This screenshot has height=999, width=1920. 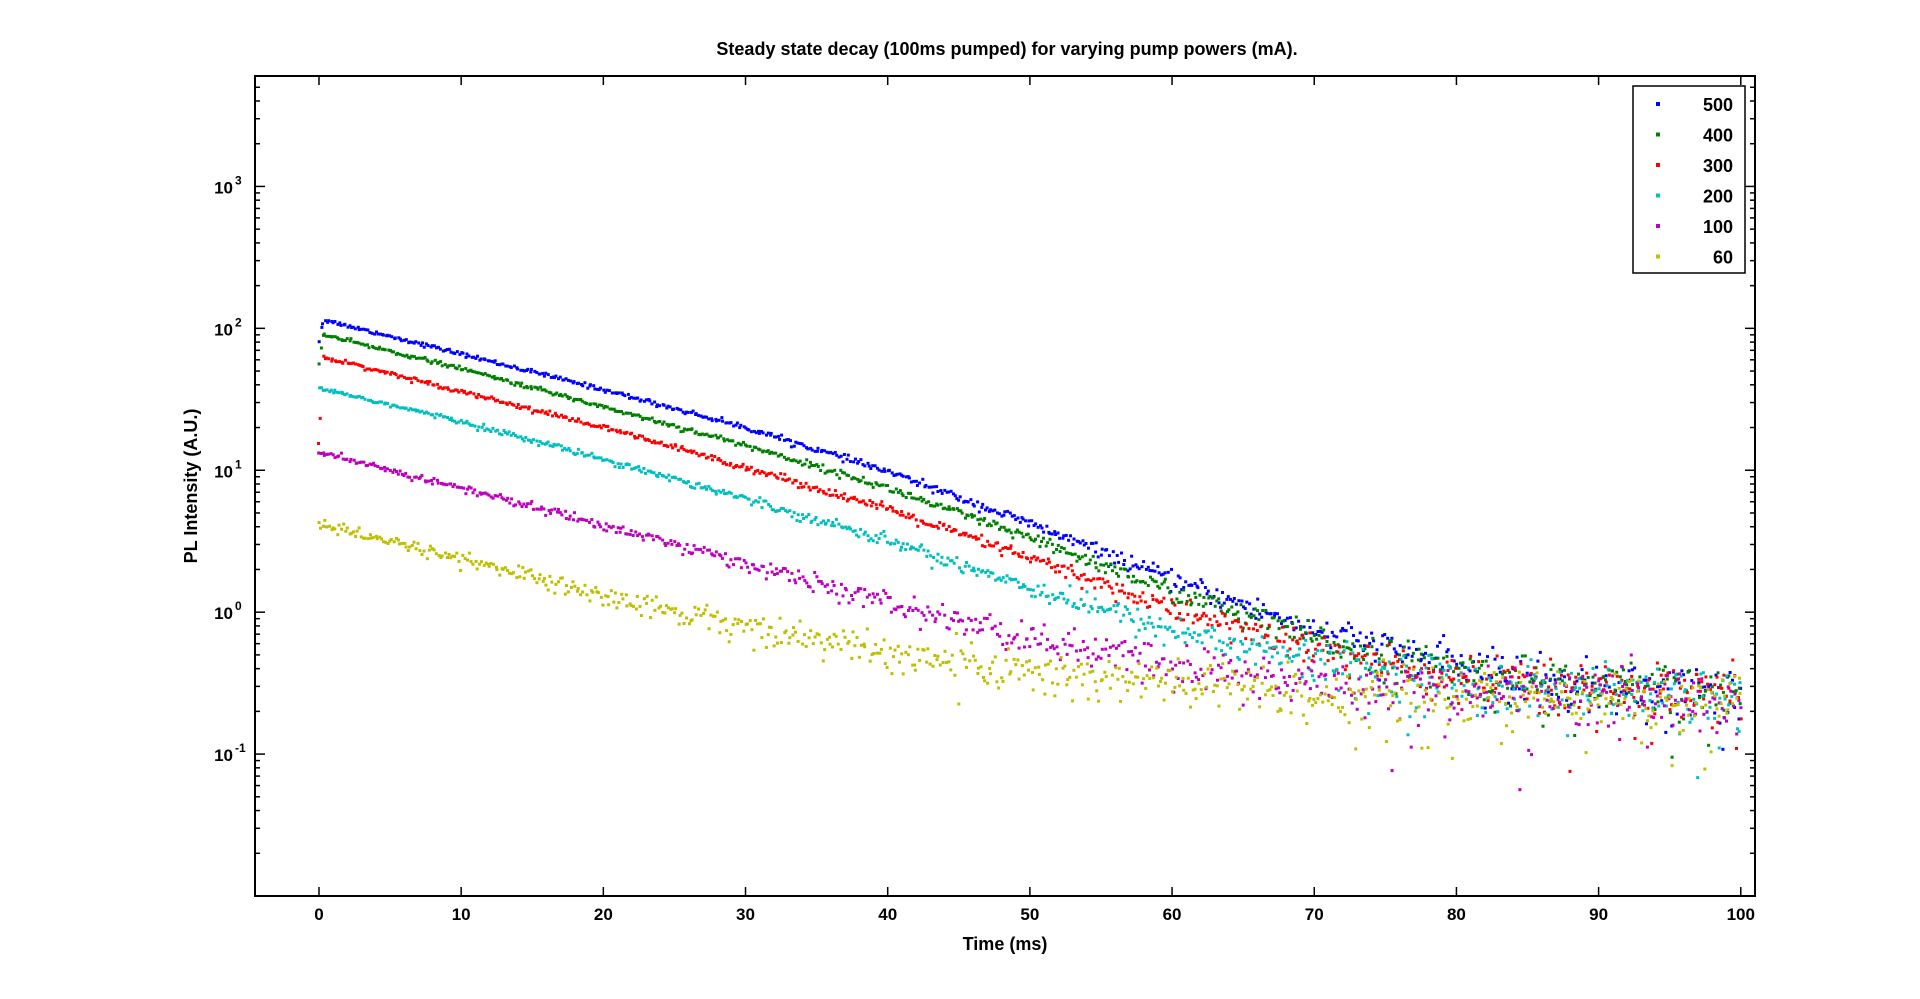 I want to click on x-tick-label: 70, so click(x=1314, y=914).